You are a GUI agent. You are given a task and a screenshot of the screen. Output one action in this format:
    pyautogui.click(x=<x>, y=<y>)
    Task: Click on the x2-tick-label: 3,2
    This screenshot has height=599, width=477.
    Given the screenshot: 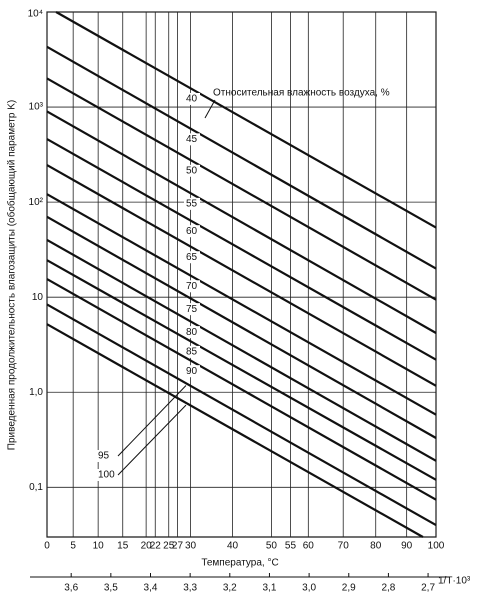 What is the action you would take?
    pyautogui.click(x=230, y=588)
    